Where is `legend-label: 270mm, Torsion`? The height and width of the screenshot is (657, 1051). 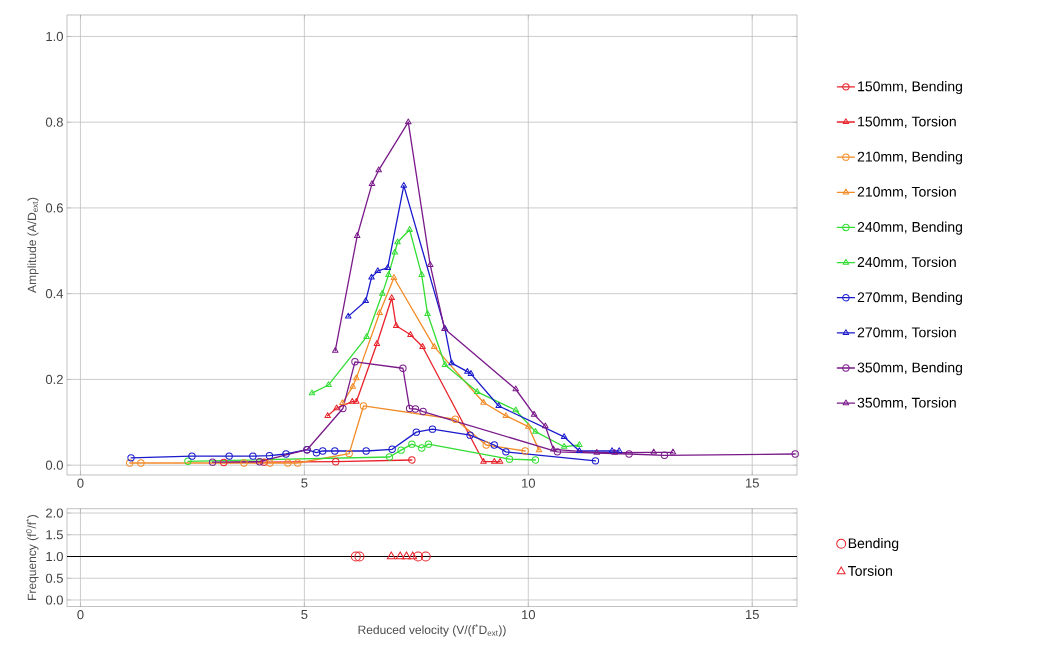 legend-label: 270mm, Torsion is located at coordinates (906, 333).